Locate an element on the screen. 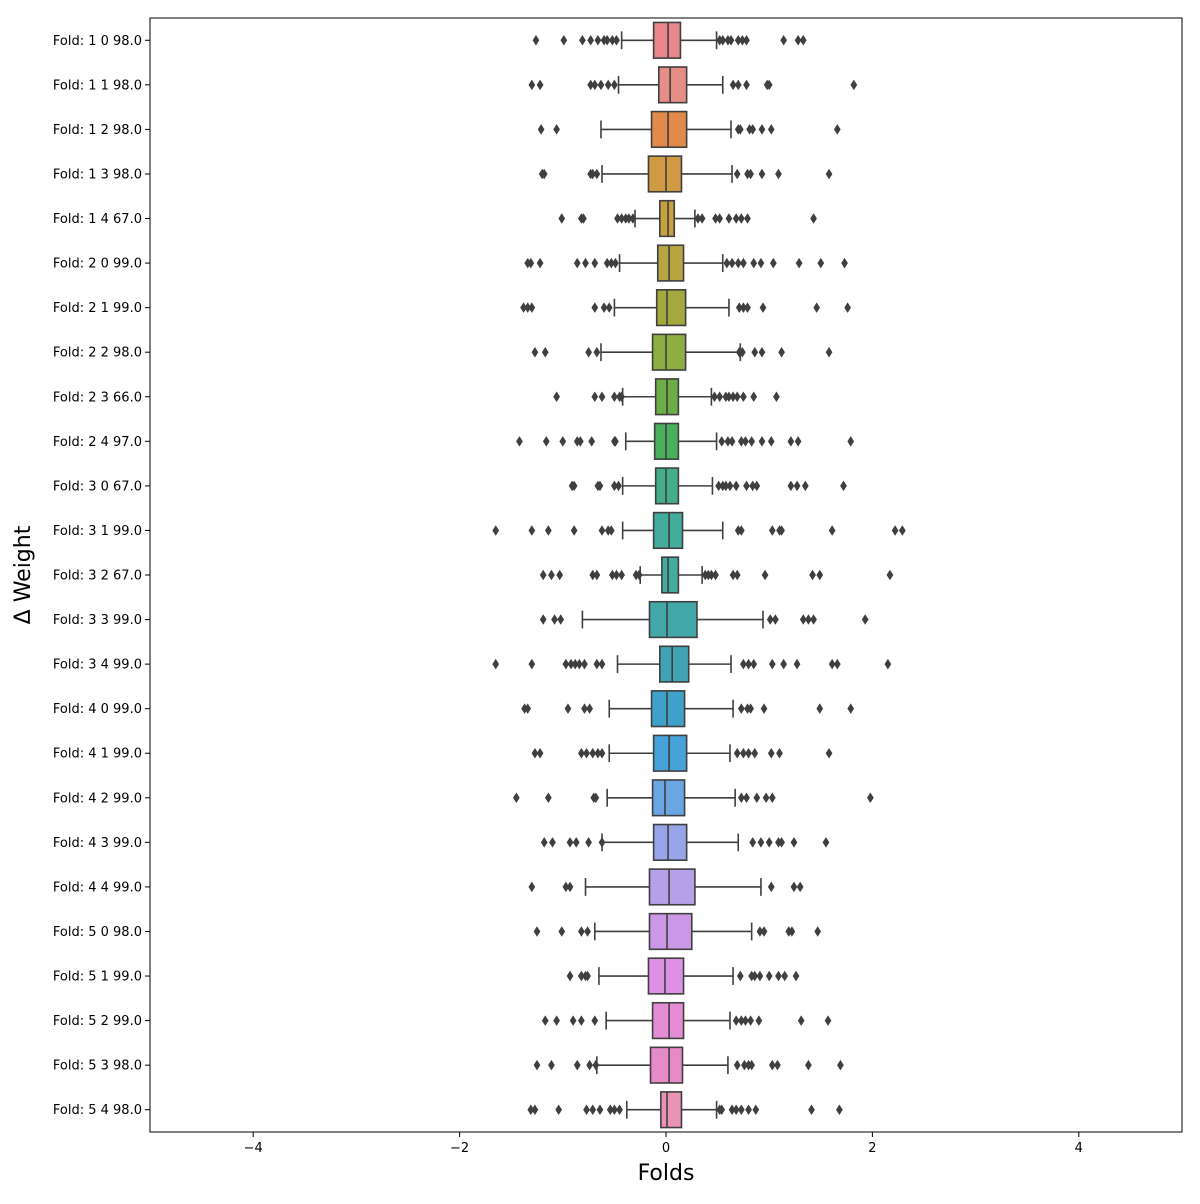 The width and height of the screenshot is (1200, 1204). box-group: Fold: 4 0 99.0 is located at coordinates (454, 709).